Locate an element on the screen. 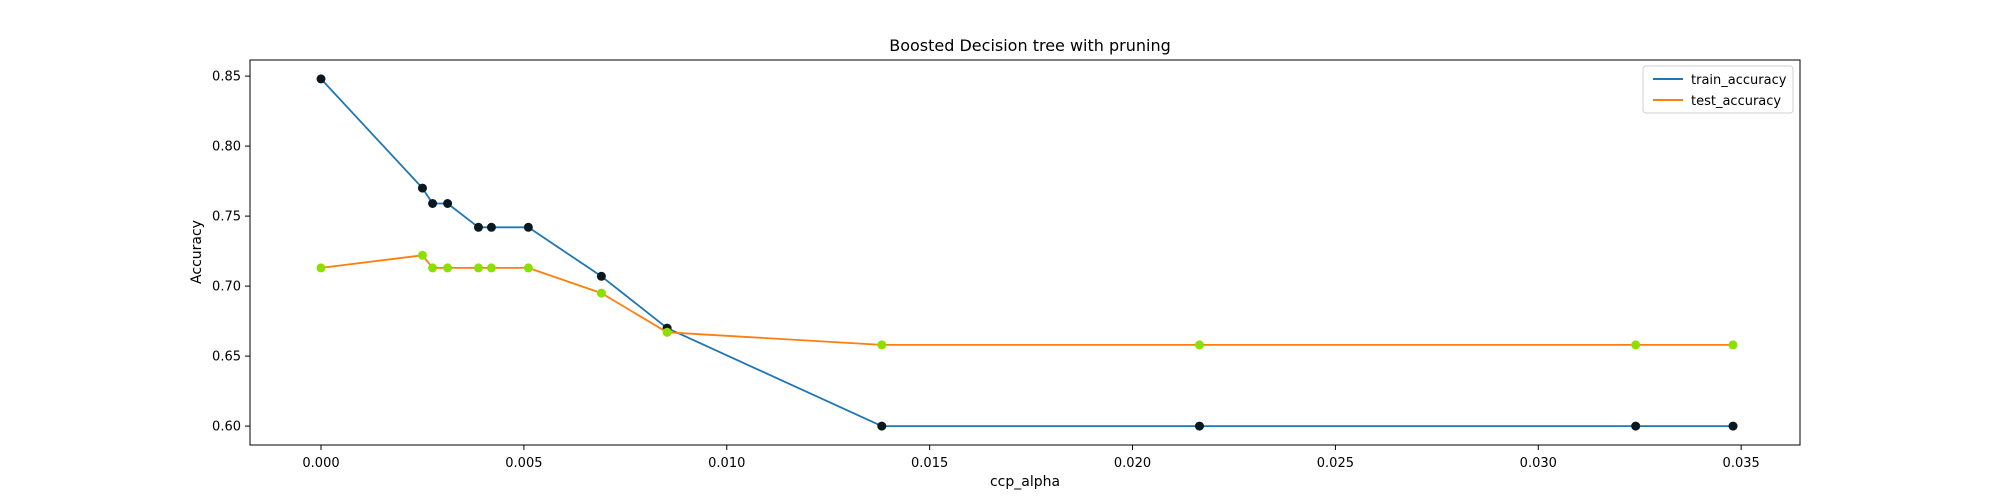  x-tick-label: 0.015 is located at coordinates (929, 463).